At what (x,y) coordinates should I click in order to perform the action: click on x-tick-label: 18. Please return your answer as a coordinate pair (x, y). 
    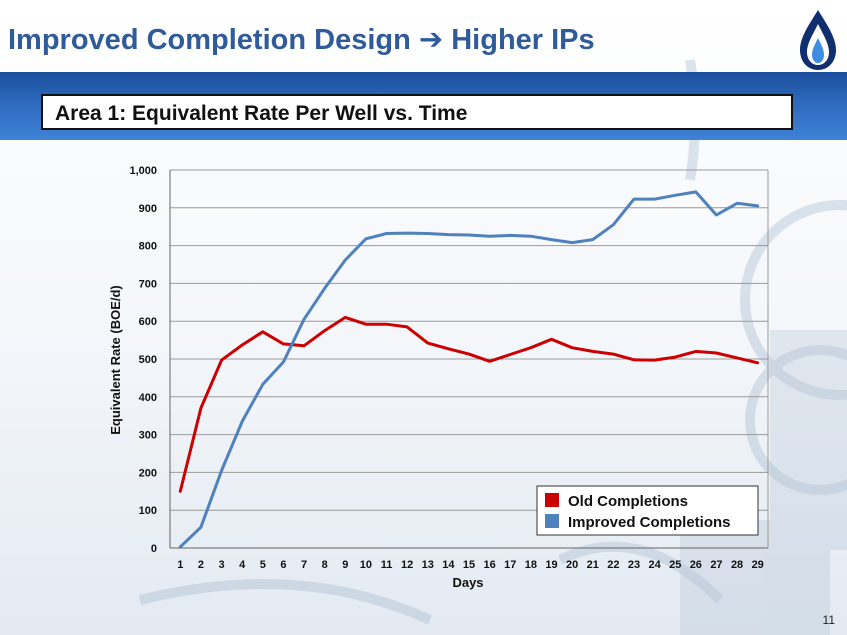
    Looking at the image, I should click on (531, 565).